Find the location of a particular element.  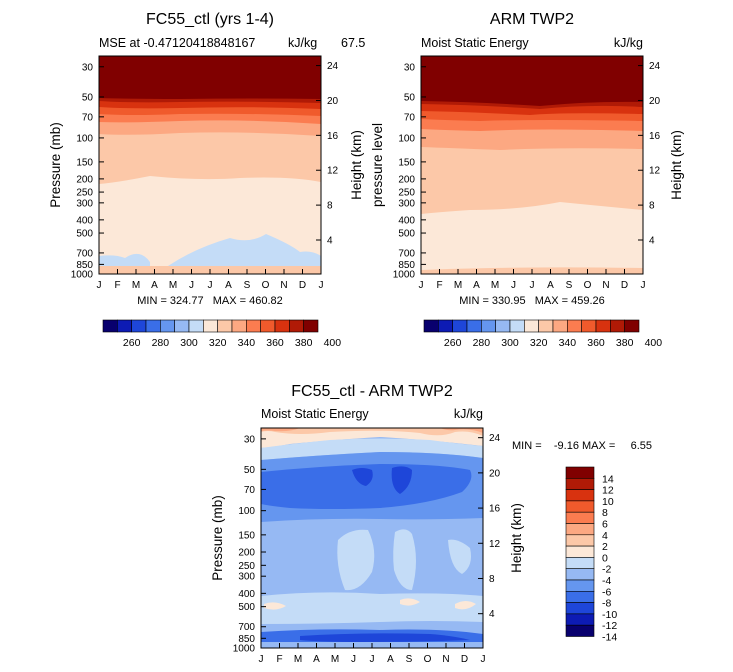

panel-diff-subtitle: Moist Static Energy is located at coordinates (315, 414).